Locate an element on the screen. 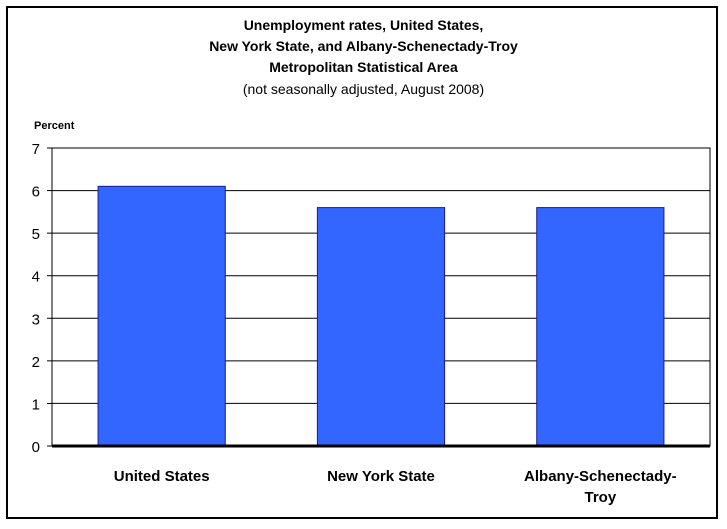 The width and height of the screenshot is (727, 529). y-axis-label: Percent is located at coordinates (54, 126).